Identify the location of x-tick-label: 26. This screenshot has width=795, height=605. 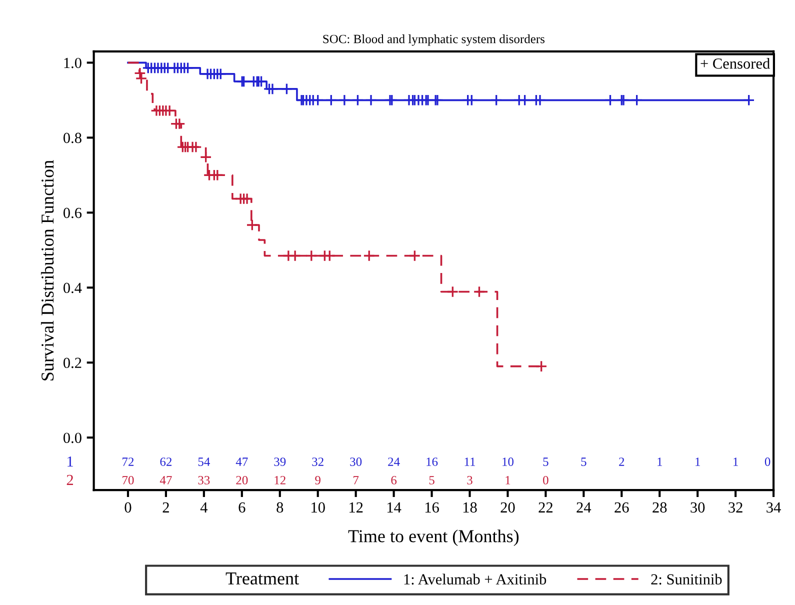
(621, 507).